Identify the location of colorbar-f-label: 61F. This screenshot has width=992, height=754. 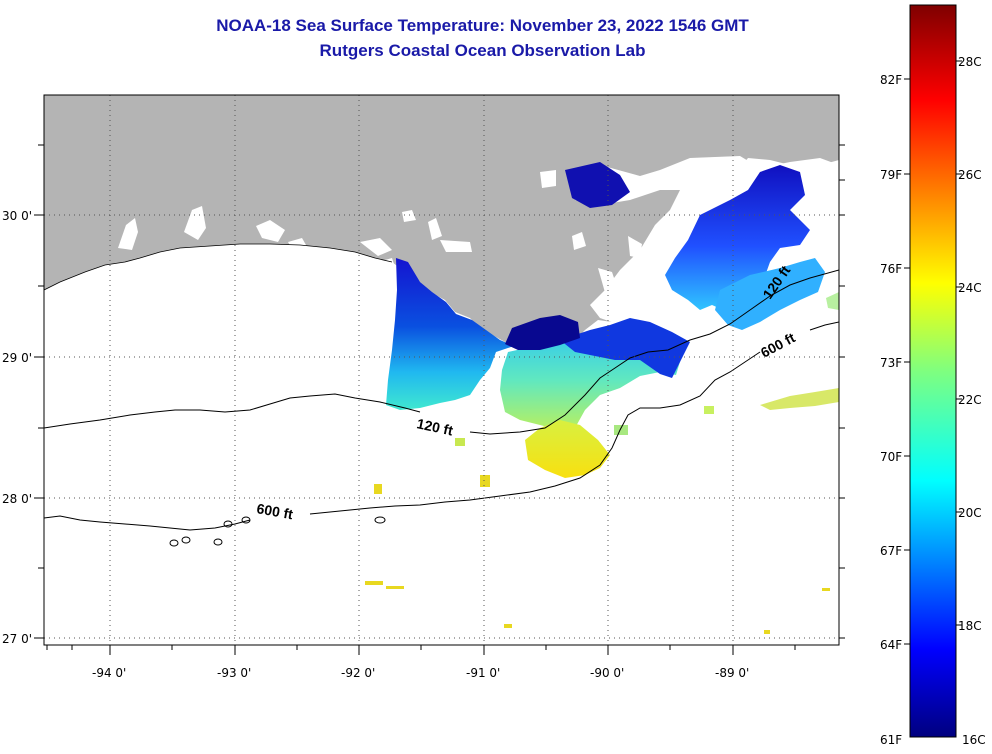
(891, 740).